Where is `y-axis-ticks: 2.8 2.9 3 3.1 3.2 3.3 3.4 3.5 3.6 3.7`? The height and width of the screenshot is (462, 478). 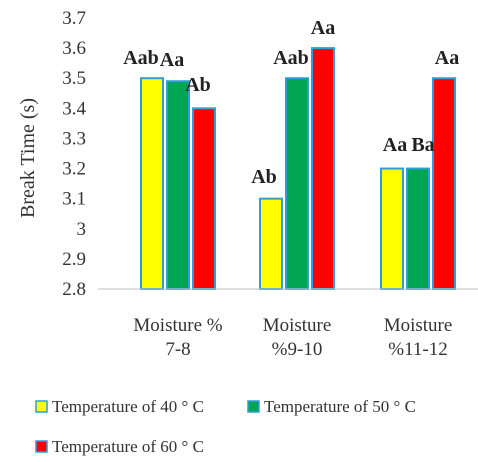
y-axis-ticks: 2.8 2.9 3 3.1 3.2 3.3 3.4 3.5 3.6 3.7 is located at coordinates (74, 154).